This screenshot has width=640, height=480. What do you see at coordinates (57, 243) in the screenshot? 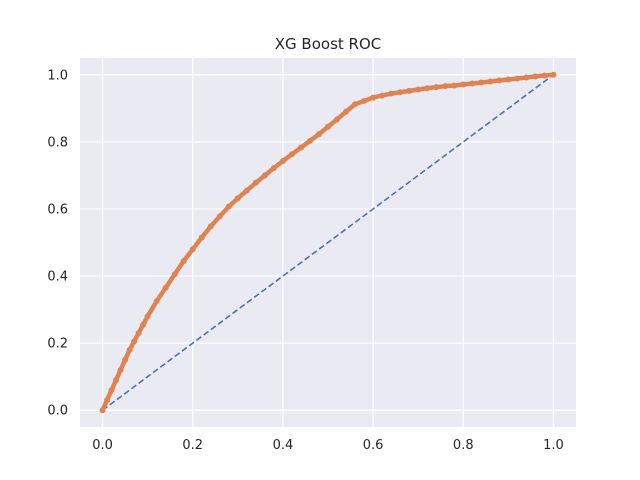
I see `y-axis-ticks: 0.0 0.2 0.4 0.6 0.8 1.0` at bounding box center [57, 243].